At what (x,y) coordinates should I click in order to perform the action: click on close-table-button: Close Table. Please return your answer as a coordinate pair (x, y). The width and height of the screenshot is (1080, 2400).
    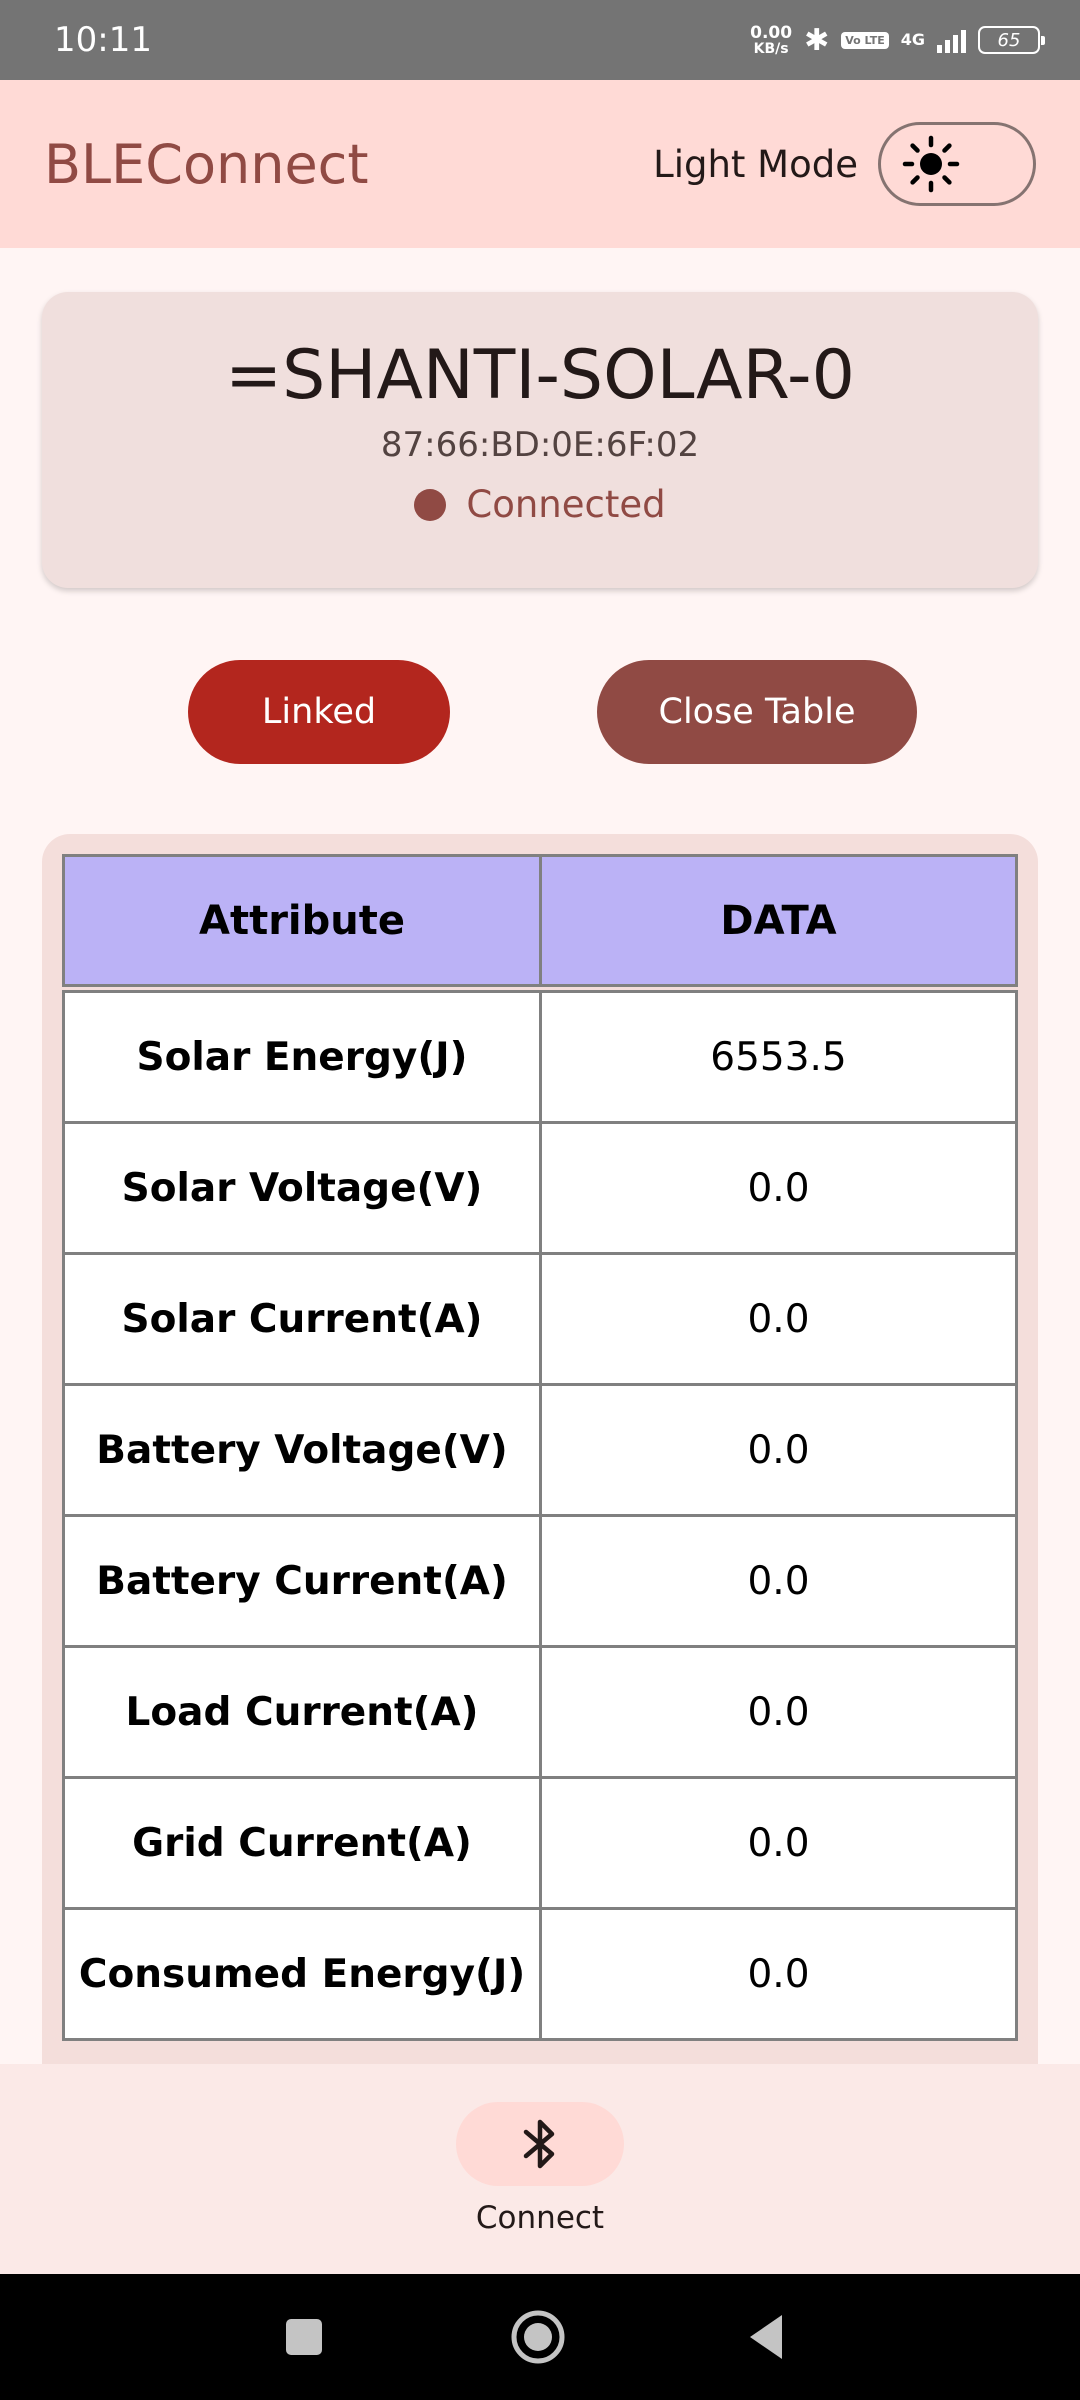
    Looking at the image, I should click on (757, 712).